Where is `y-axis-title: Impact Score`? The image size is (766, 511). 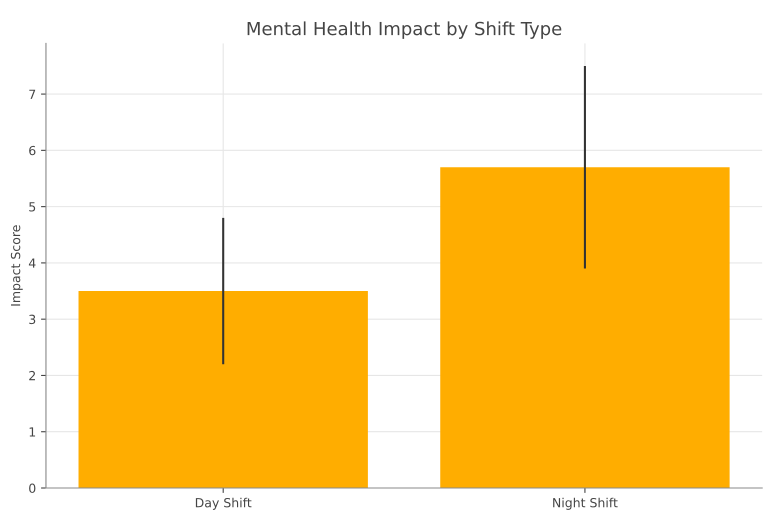
y-axis-title: Impact Score is located at coordinates (16, 265).